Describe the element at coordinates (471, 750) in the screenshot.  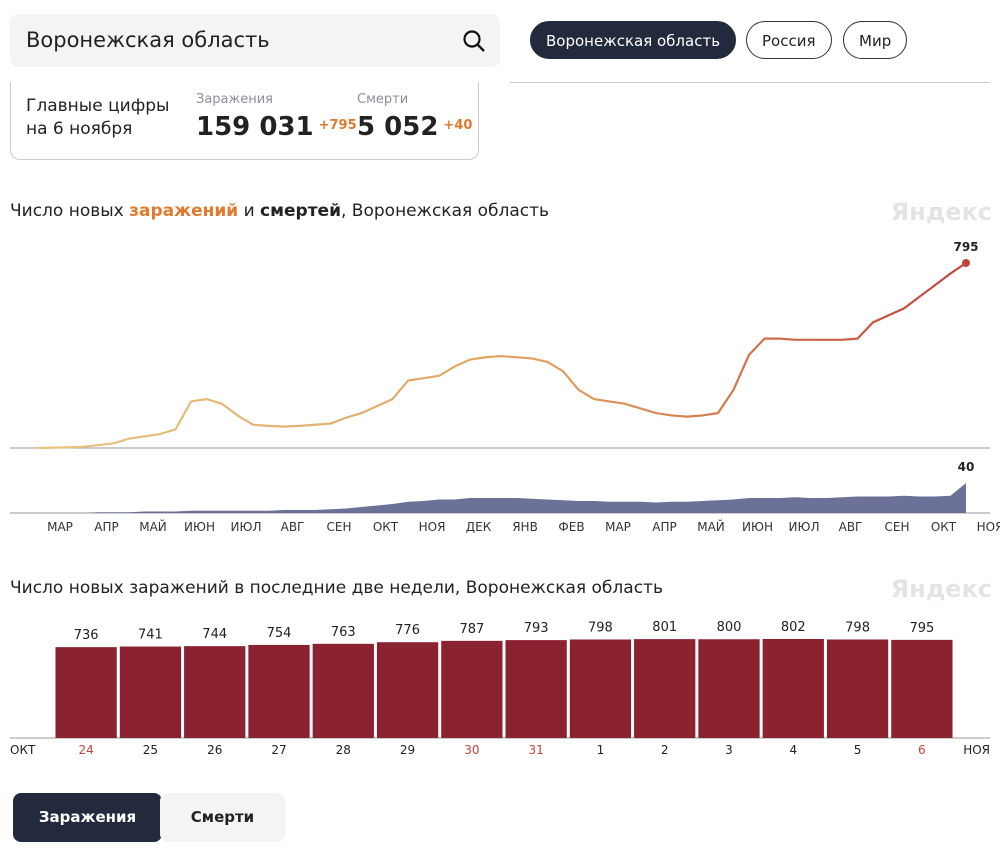
I see `x-tick-label: 30` at that location.